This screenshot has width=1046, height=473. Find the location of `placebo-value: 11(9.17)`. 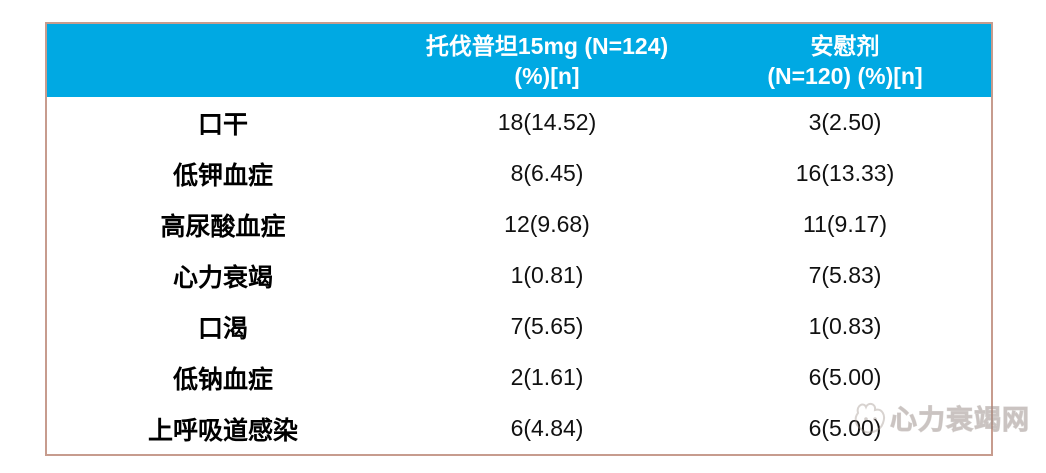

placebo-value: 11(9.17) is located at coordinates (845, 224).